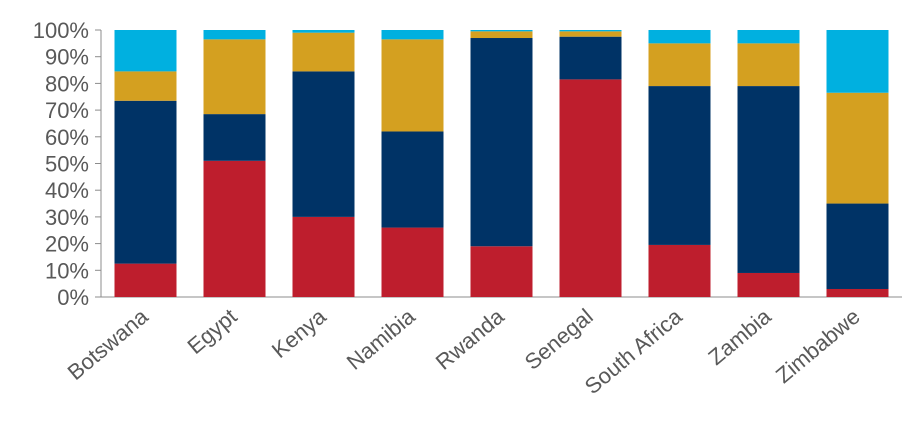 The width and height of the screenshot is (917, 433). What do you see at coordinates (67, 83) in the screenshot?
I see `y-tick-label: 80%` at bounding box center [67, 83].